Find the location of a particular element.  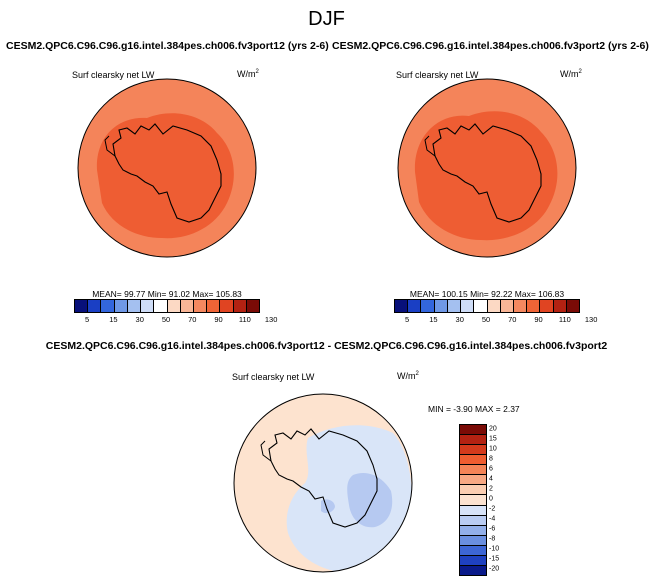

diff-colorbar-ticks: 20 15 10 8 6 4 2 0 -2 -4 -6 -8 -10 -15 -20 is located at coordinates (499, 499).